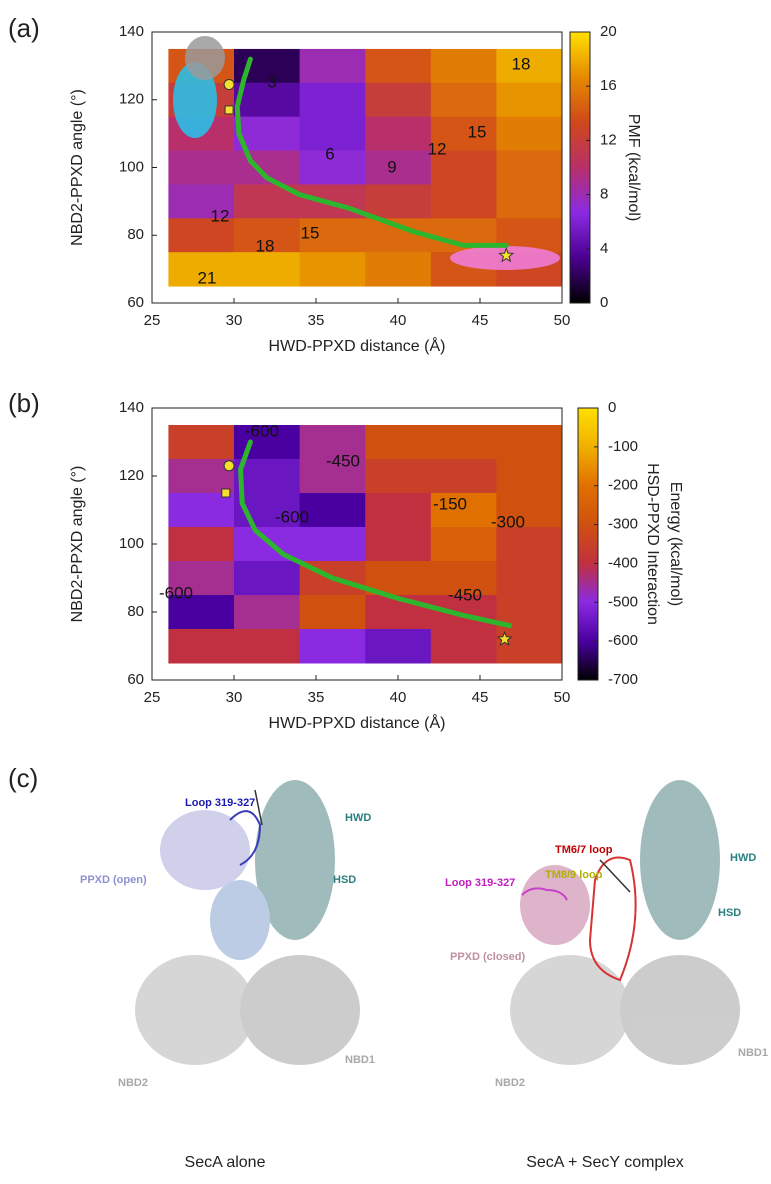 This screenshot has width=771, height=1184. Describe the element at coordinates (398, 320) in the screenshot. I see `x-tick-label: 40` at that location.